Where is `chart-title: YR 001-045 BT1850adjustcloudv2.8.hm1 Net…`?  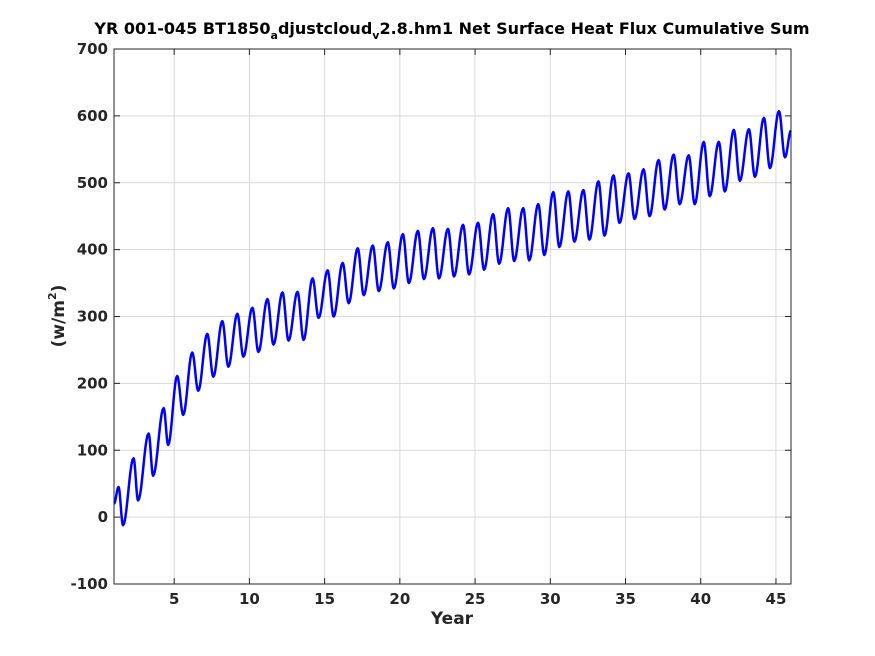
chart-title: YR 001-045 BT1850adjustcloudv2.8.hm1 Net… is located at coordinates (451, 30).